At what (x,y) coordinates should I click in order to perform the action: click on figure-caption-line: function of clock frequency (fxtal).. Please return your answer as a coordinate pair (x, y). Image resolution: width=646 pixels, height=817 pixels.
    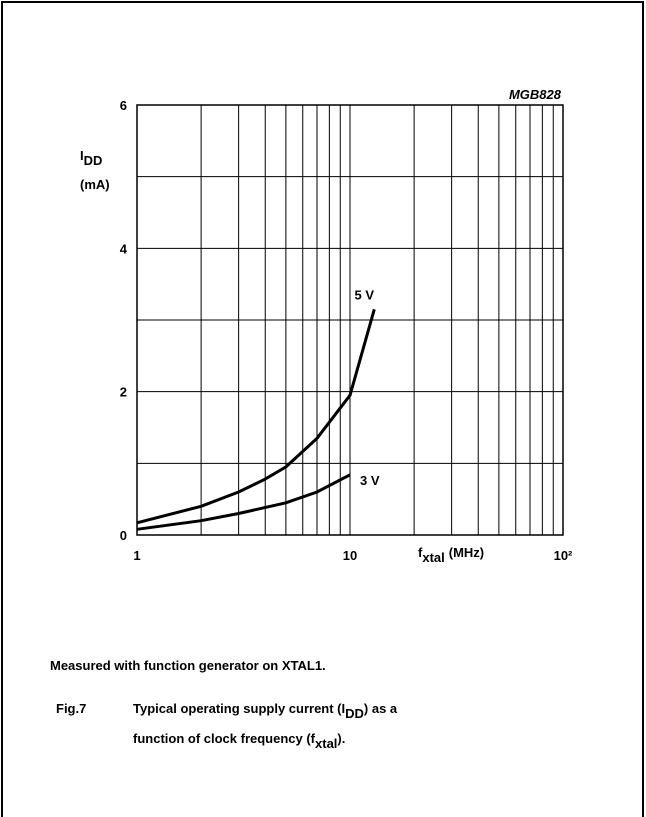
    Looking at the image, I should click on (239, 741).